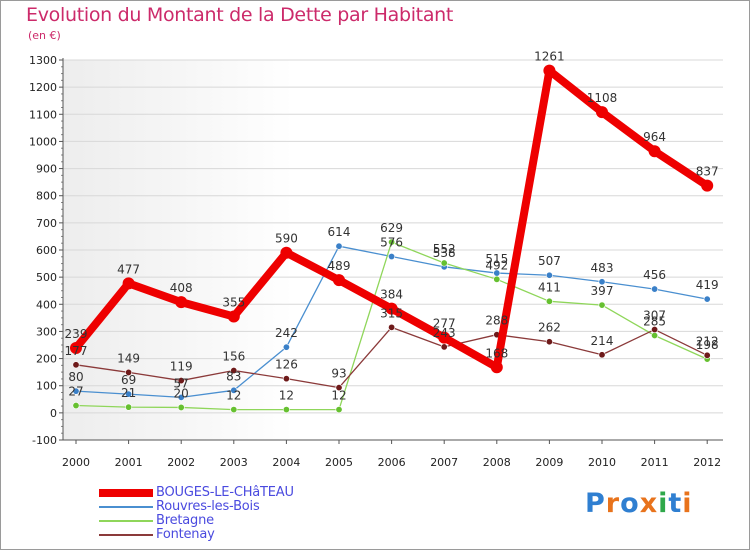  What do you see at coordinates (53, 413) in the screenshot?
I see `y-tick-label: 0` at bounding box center [53, 413].